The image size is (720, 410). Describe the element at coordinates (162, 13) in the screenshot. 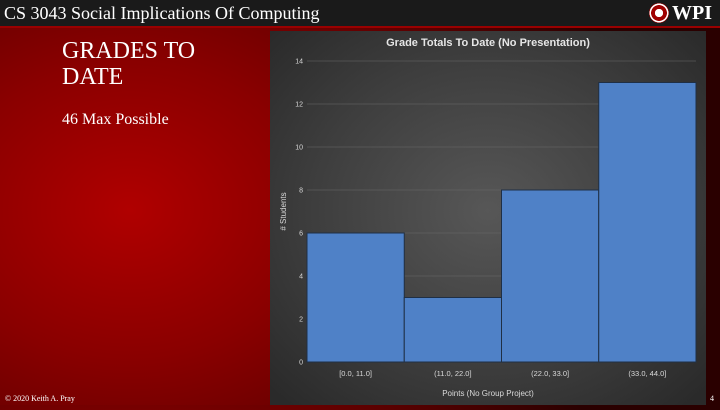

I see `course-title: CS 3043 Social Implications Of Computing` at that location.